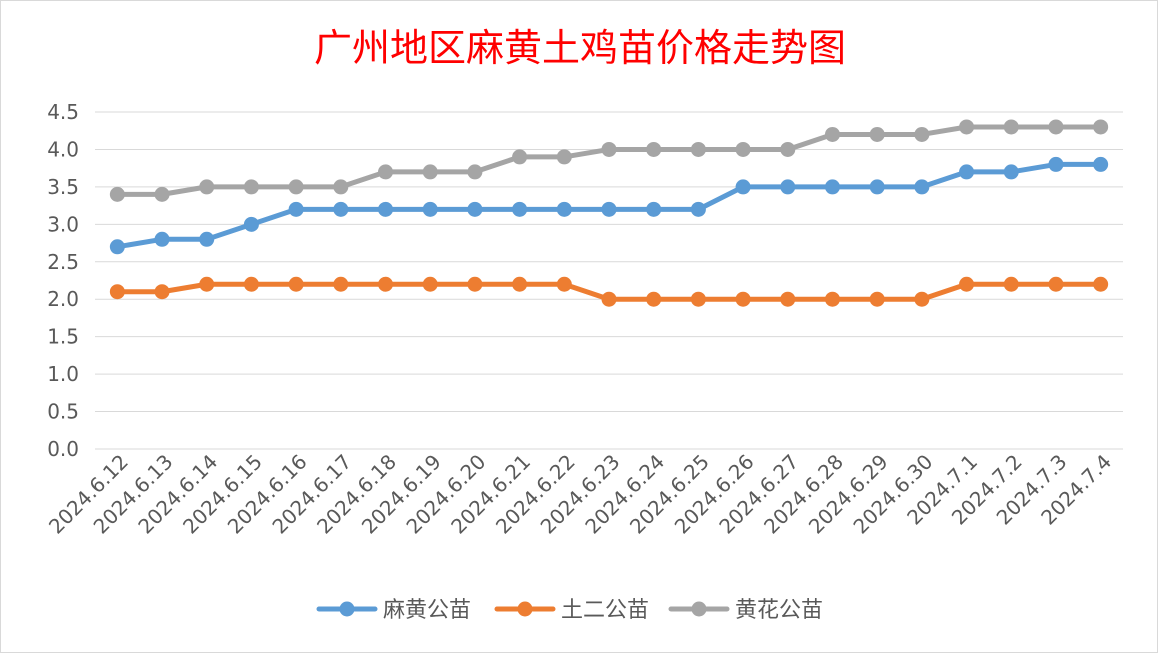  Describe the element at coordinates (63, 374) in the screenshot. I see `y-tick-label: 1.0` at that location.